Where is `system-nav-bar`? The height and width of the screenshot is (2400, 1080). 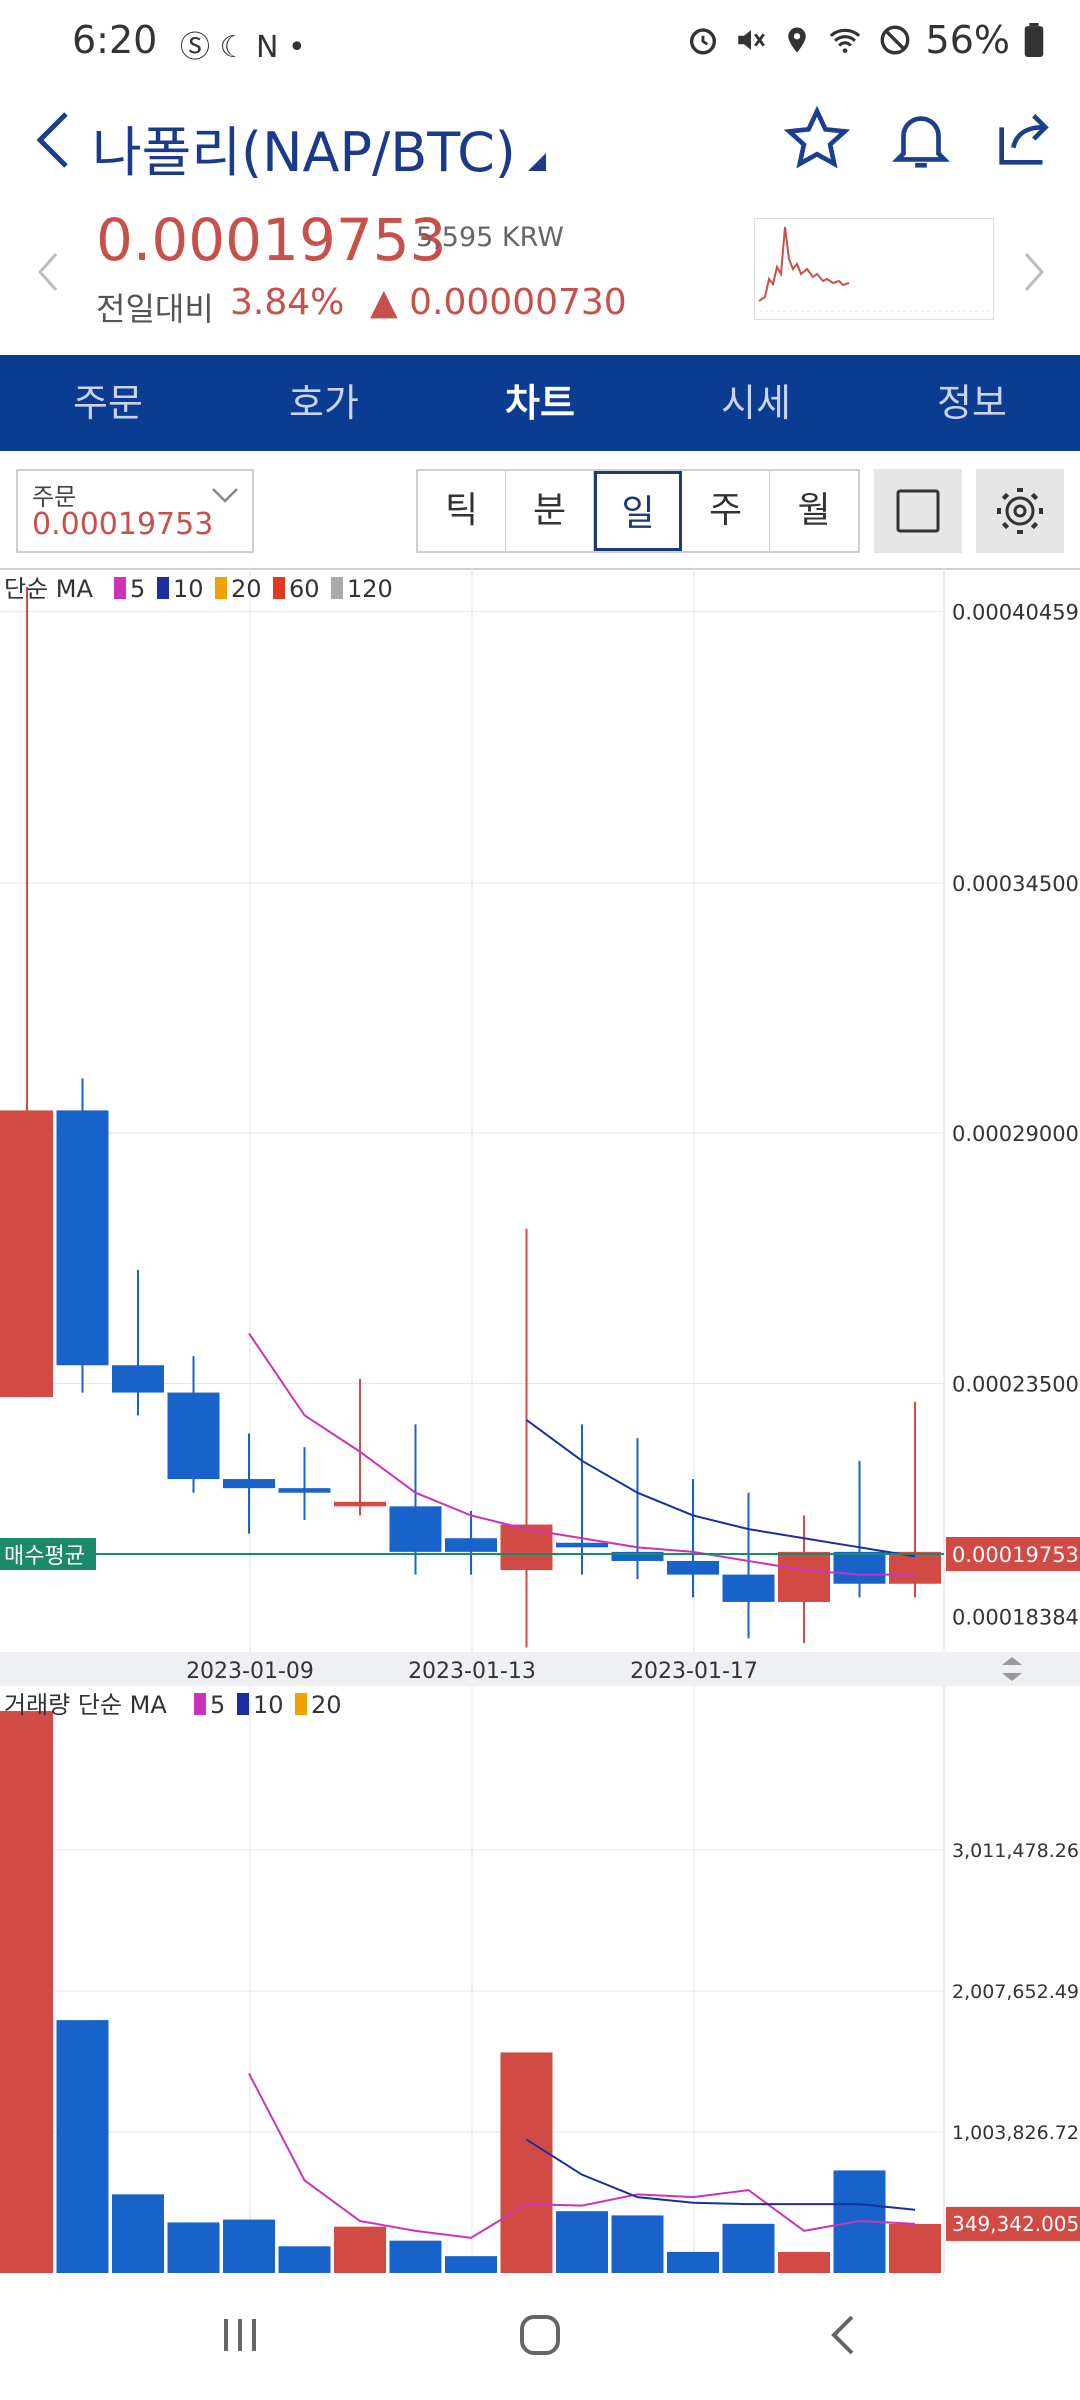
system-nav-bar is located at coordinates (540, 2336).